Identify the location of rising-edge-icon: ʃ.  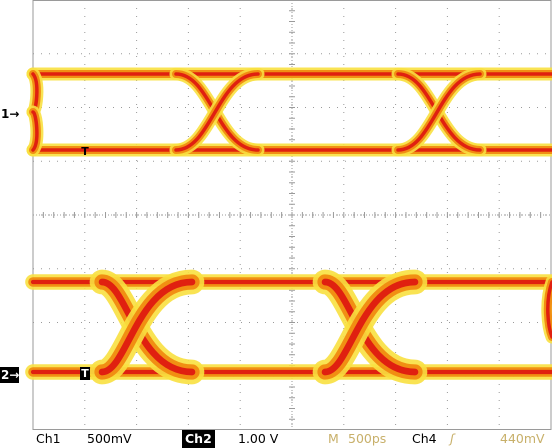
(452, 438).